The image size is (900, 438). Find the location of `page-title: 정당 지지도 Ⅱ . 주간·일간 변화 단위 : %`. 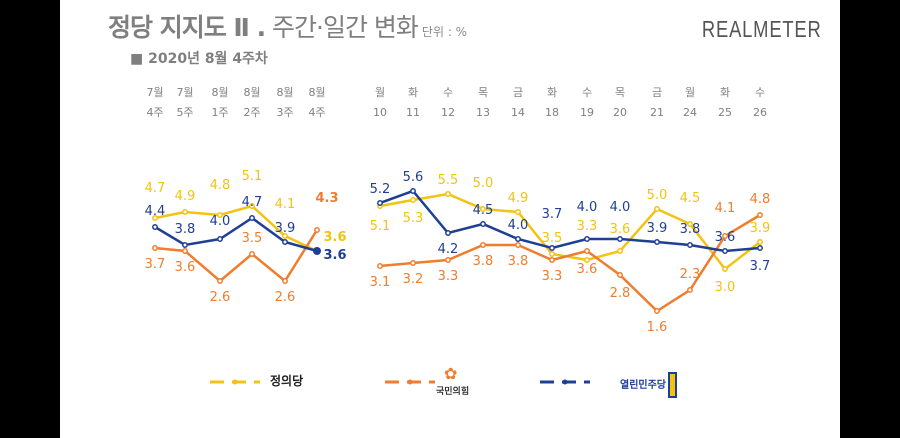

page-title: 정당 지지도 Ⅱ . 주간·일간 변화 단위 : % is located at coordinates (287, 26).